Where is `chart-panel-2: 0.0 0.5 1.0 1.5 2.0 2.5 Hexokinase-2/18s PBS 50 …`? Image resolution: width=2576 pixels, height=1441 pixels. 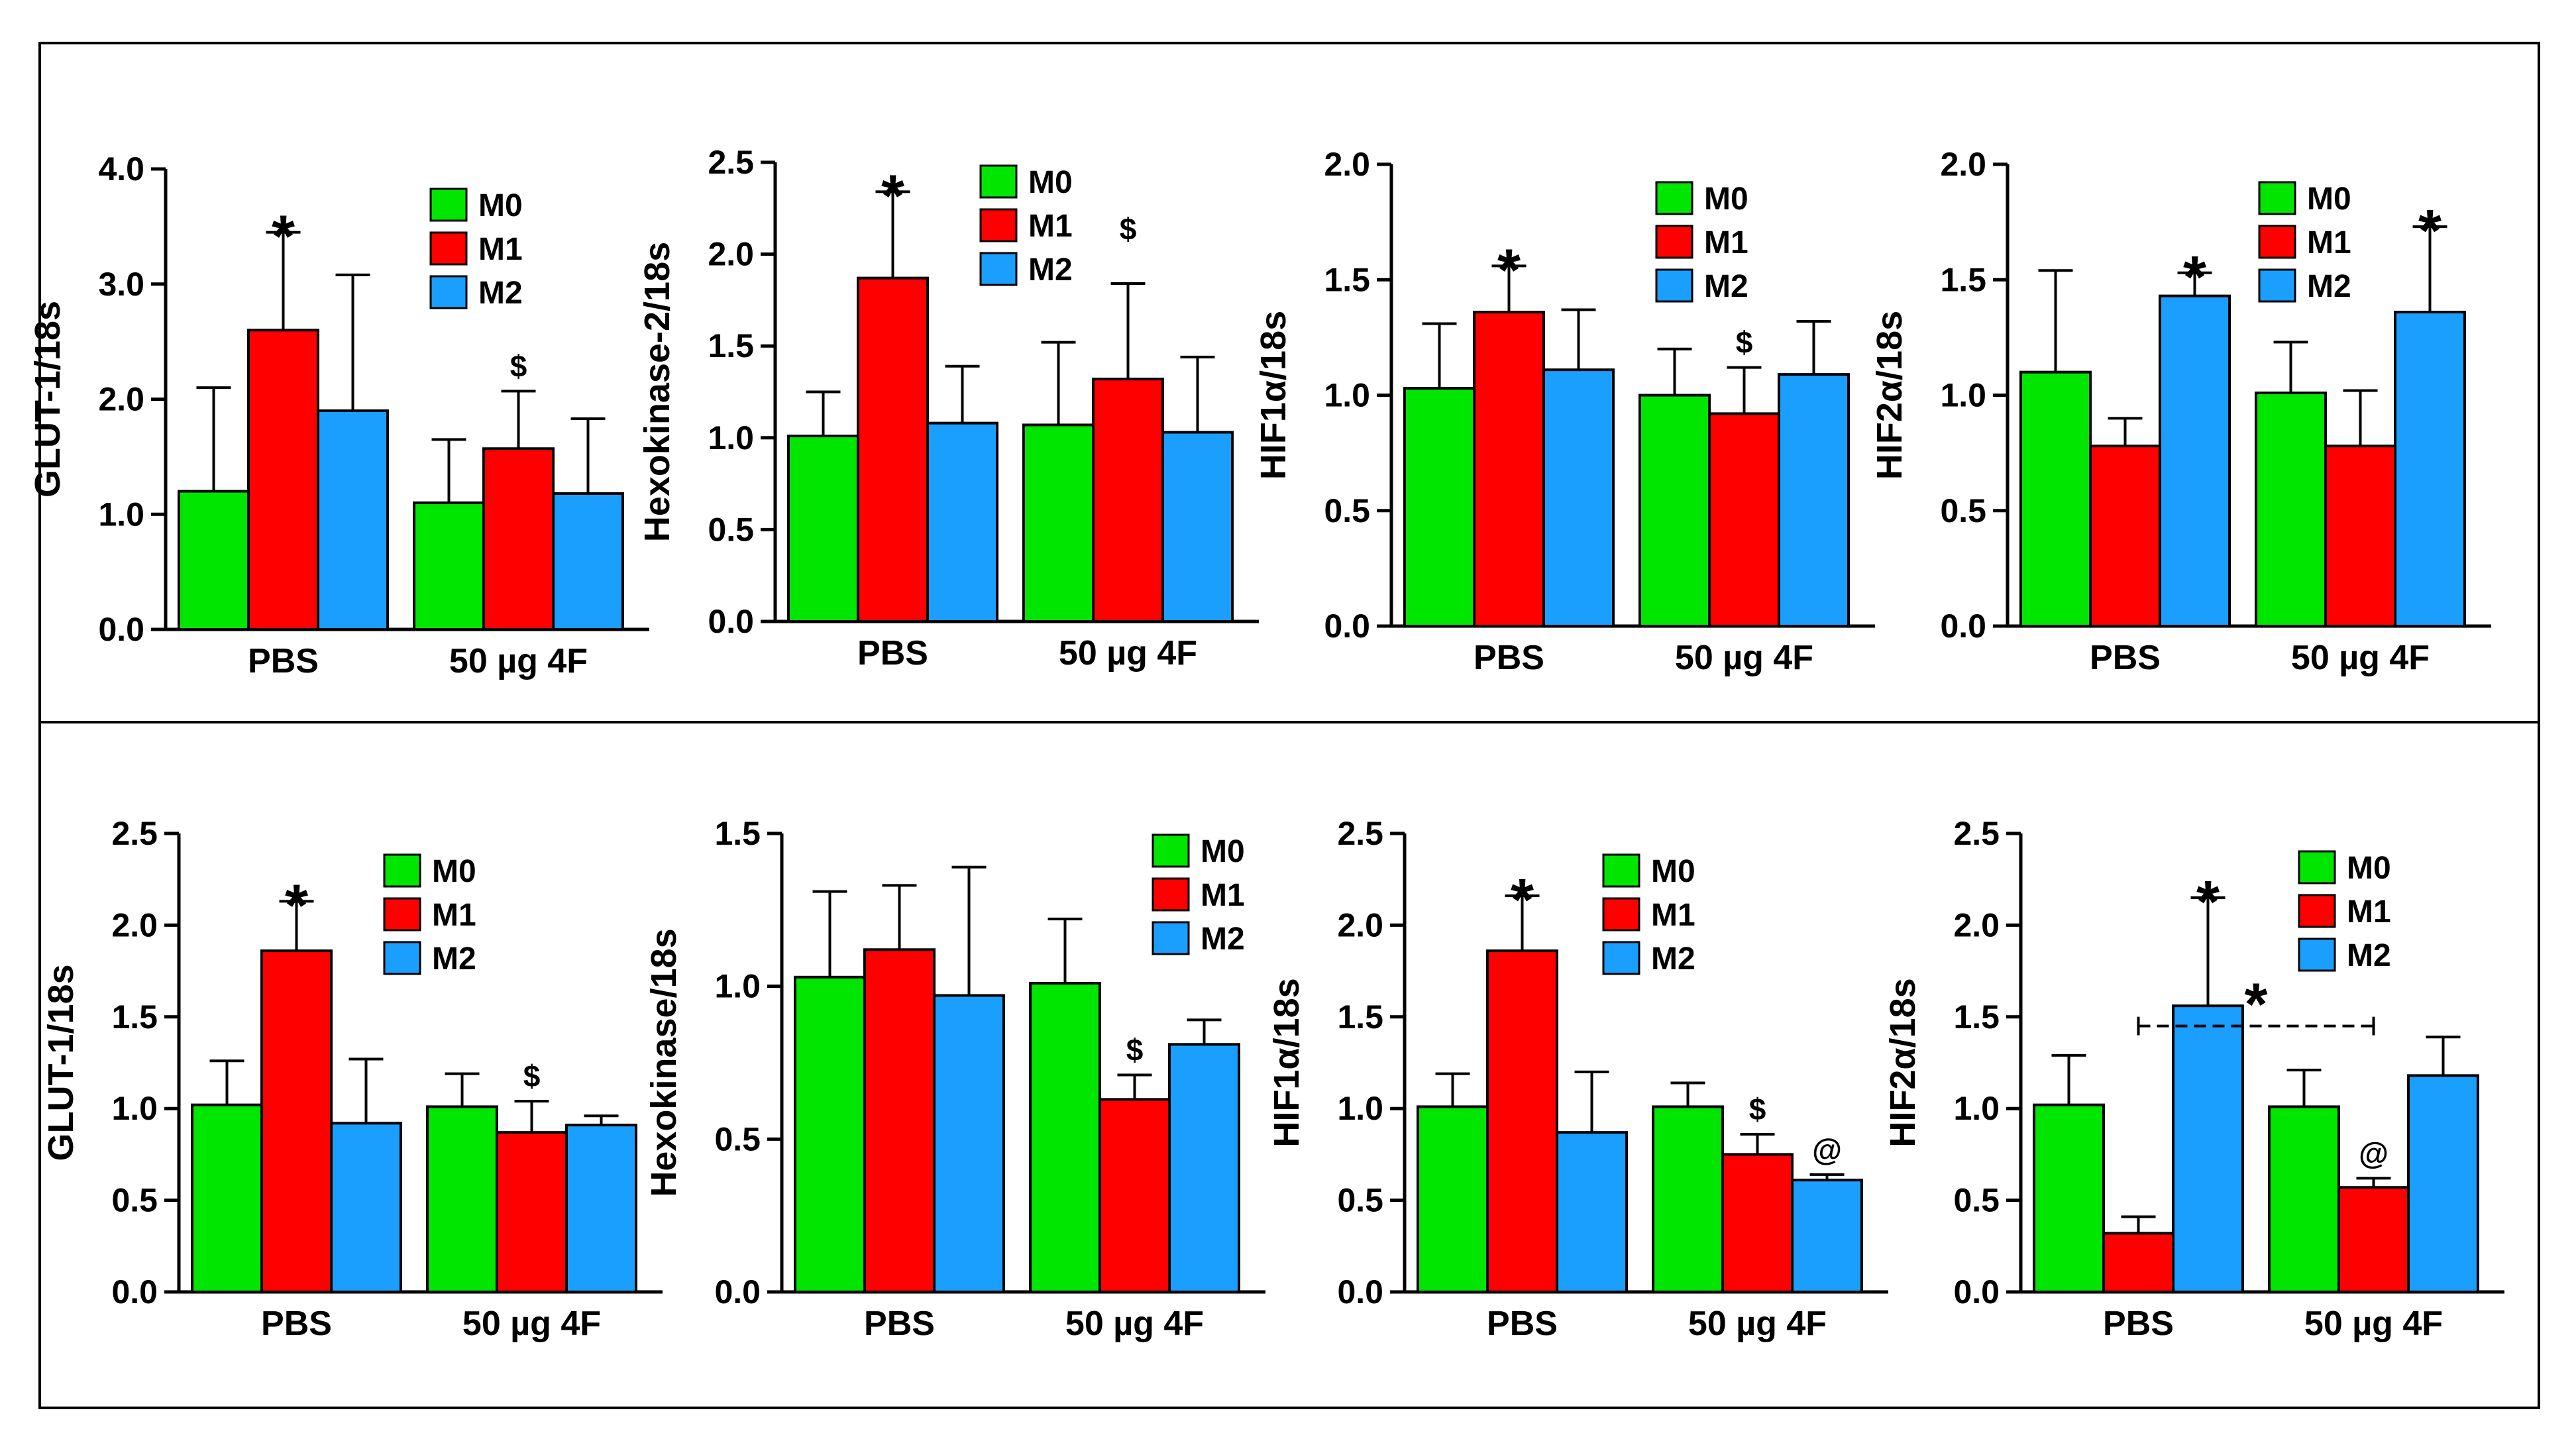
chart-panel-2: 0.0 0.5 1.0 1.5 2.0 2.5 Hexokinase-2/18s PBS 50 … is located at coordinates (948, 408).